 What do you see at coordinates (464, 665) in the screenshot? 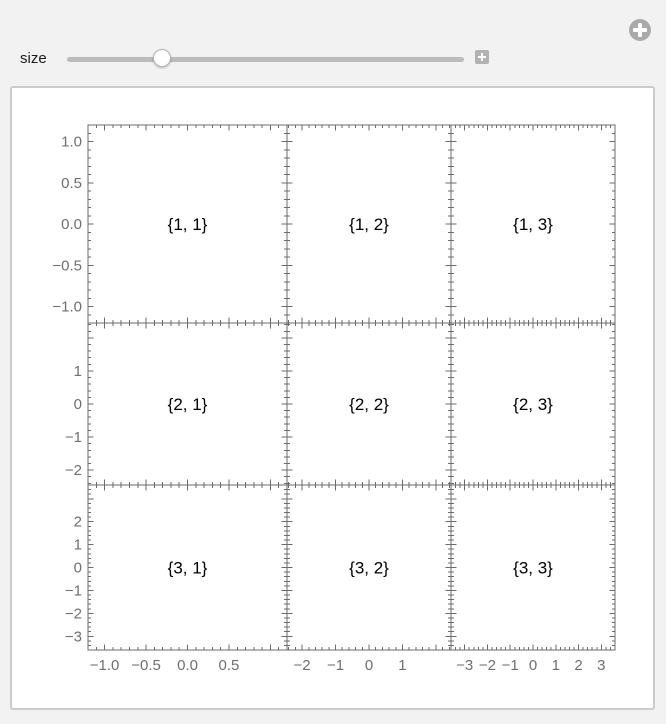
I see `x-tick-label: −3` at bounding box center [464, 665].